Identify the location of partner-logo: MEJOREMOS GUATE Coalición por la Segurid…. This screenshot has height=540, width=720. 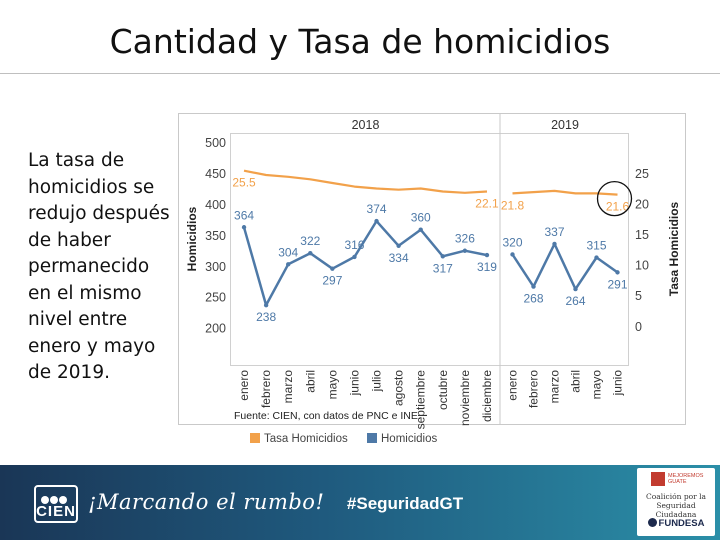
(676, 502).